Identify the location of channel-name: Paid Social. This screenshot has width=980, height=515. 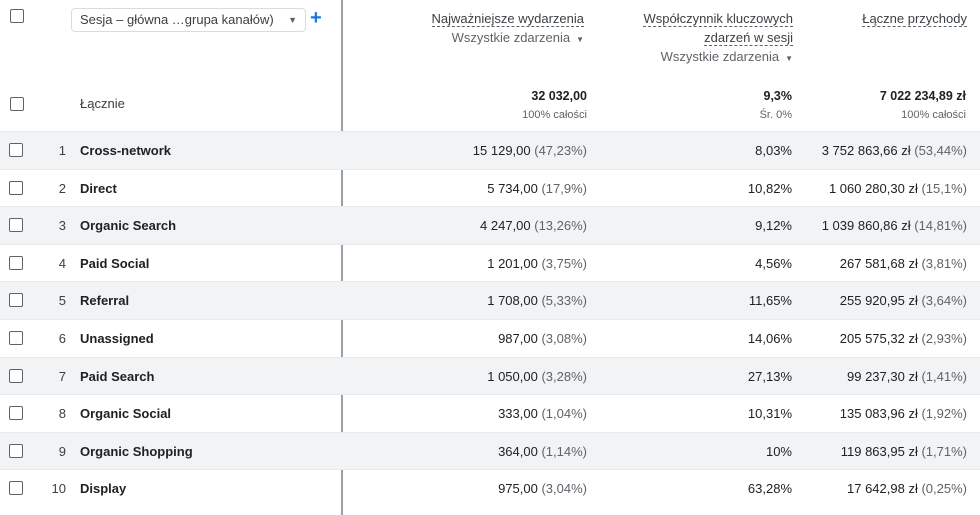
(115, 263).